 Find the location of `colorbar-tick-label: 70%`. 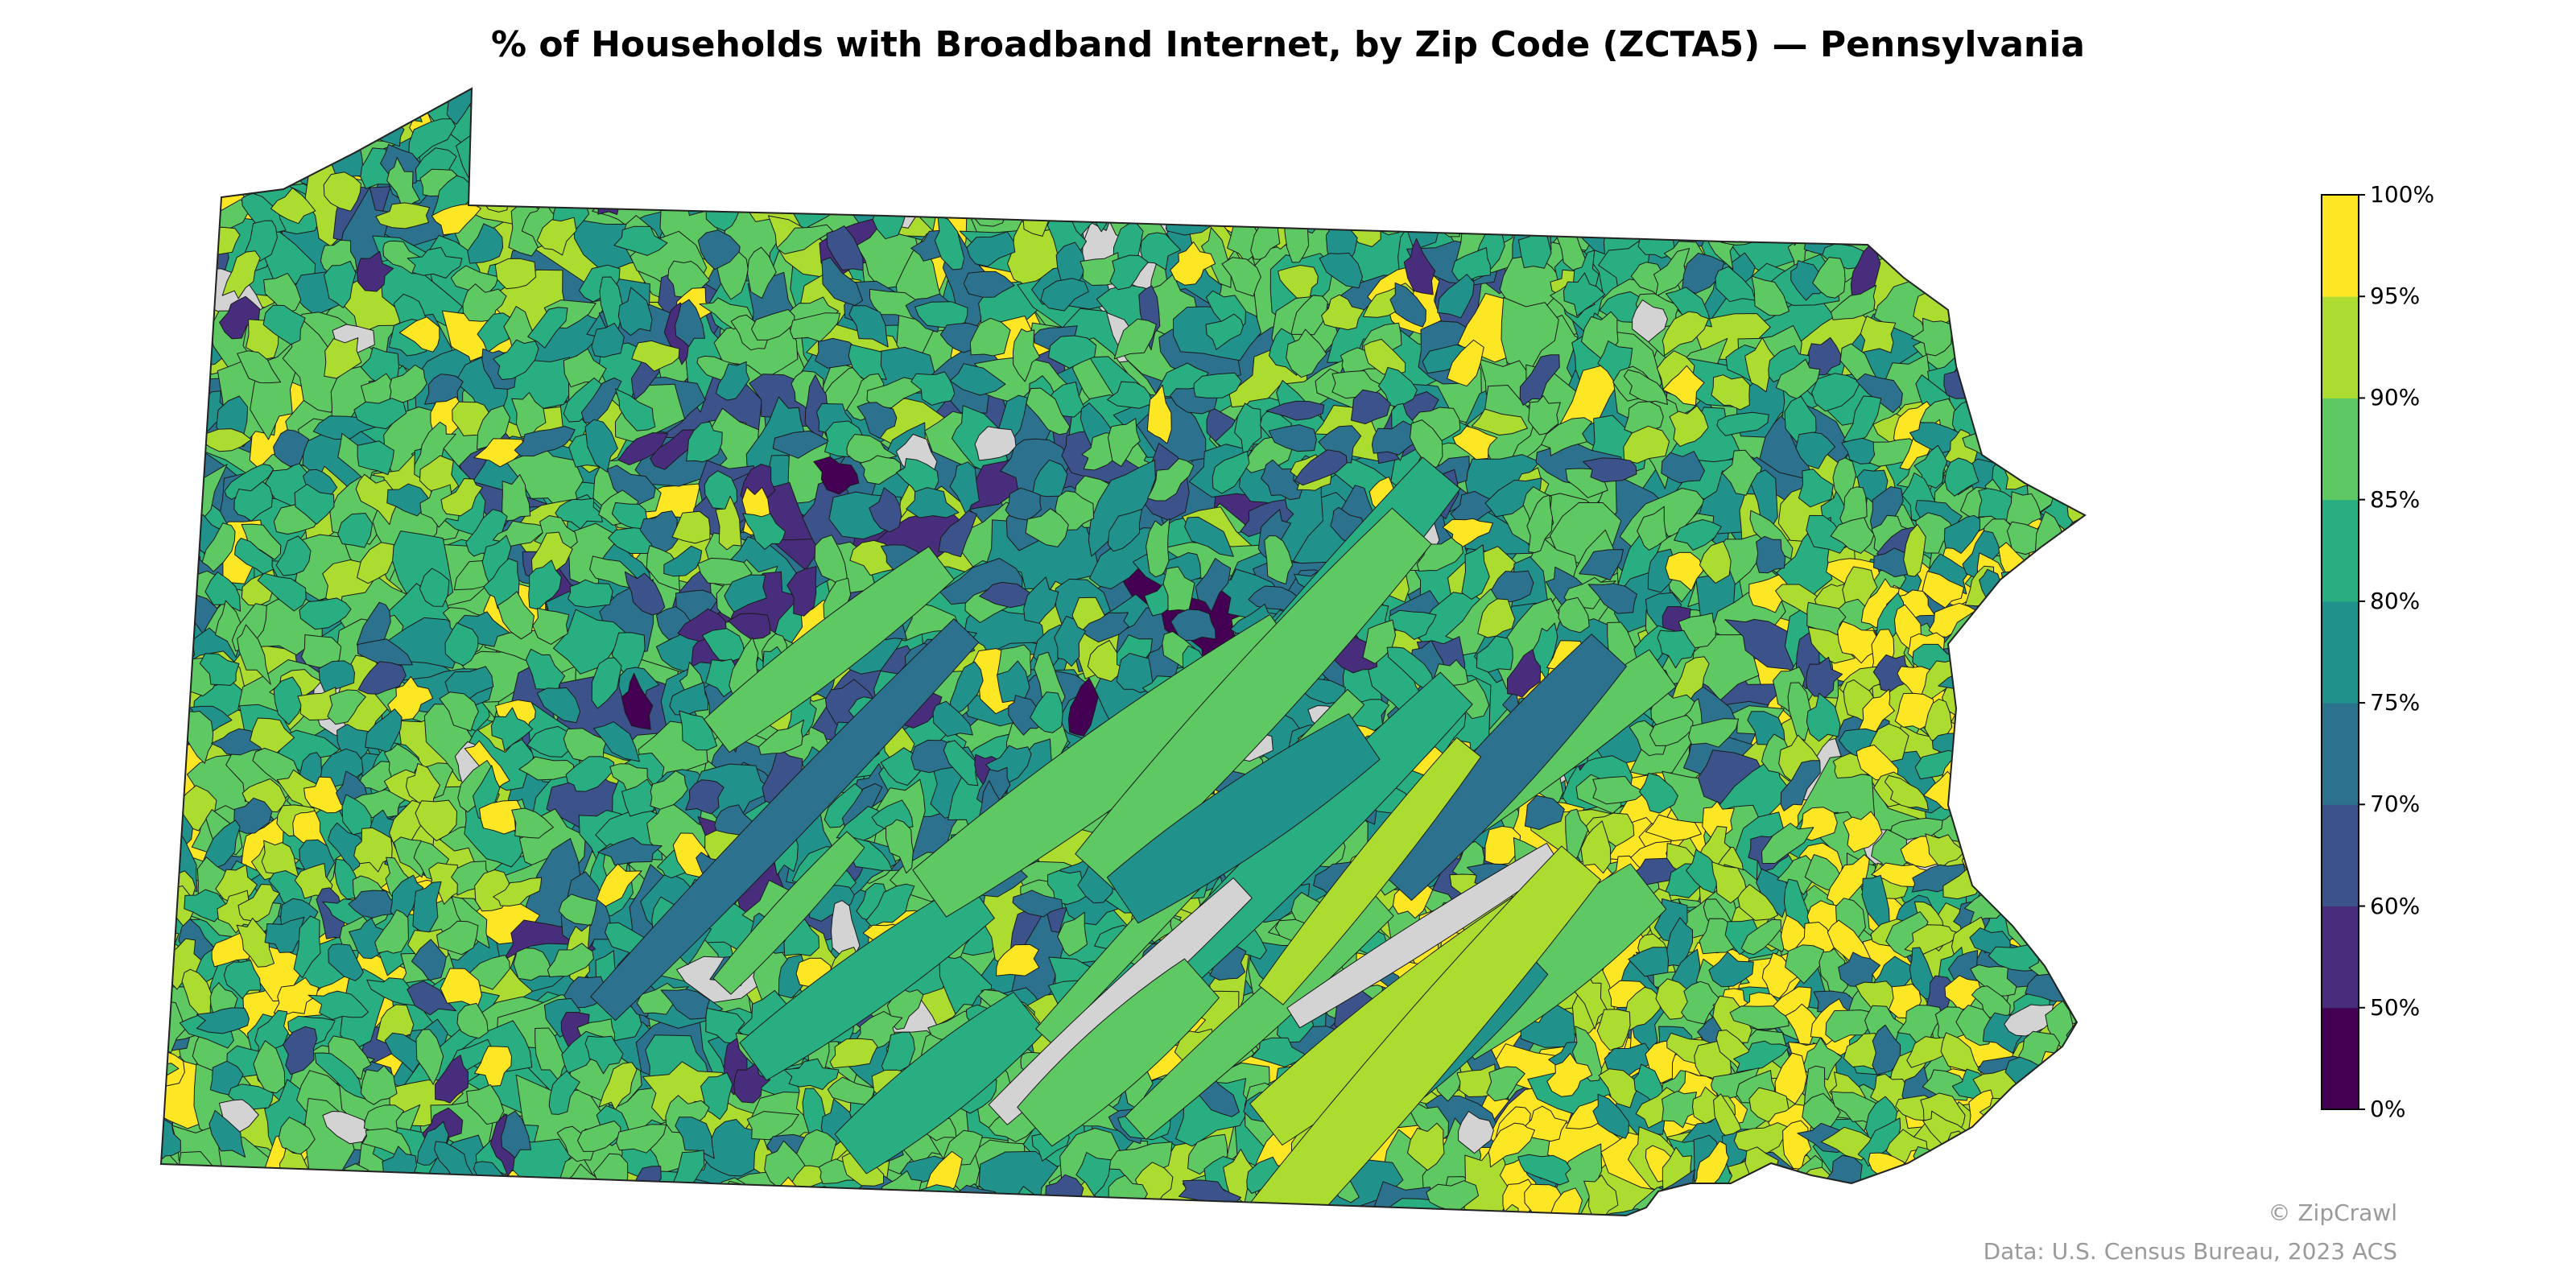

colorbar-tick-label: 70% is located at coordinates (2395, 804).